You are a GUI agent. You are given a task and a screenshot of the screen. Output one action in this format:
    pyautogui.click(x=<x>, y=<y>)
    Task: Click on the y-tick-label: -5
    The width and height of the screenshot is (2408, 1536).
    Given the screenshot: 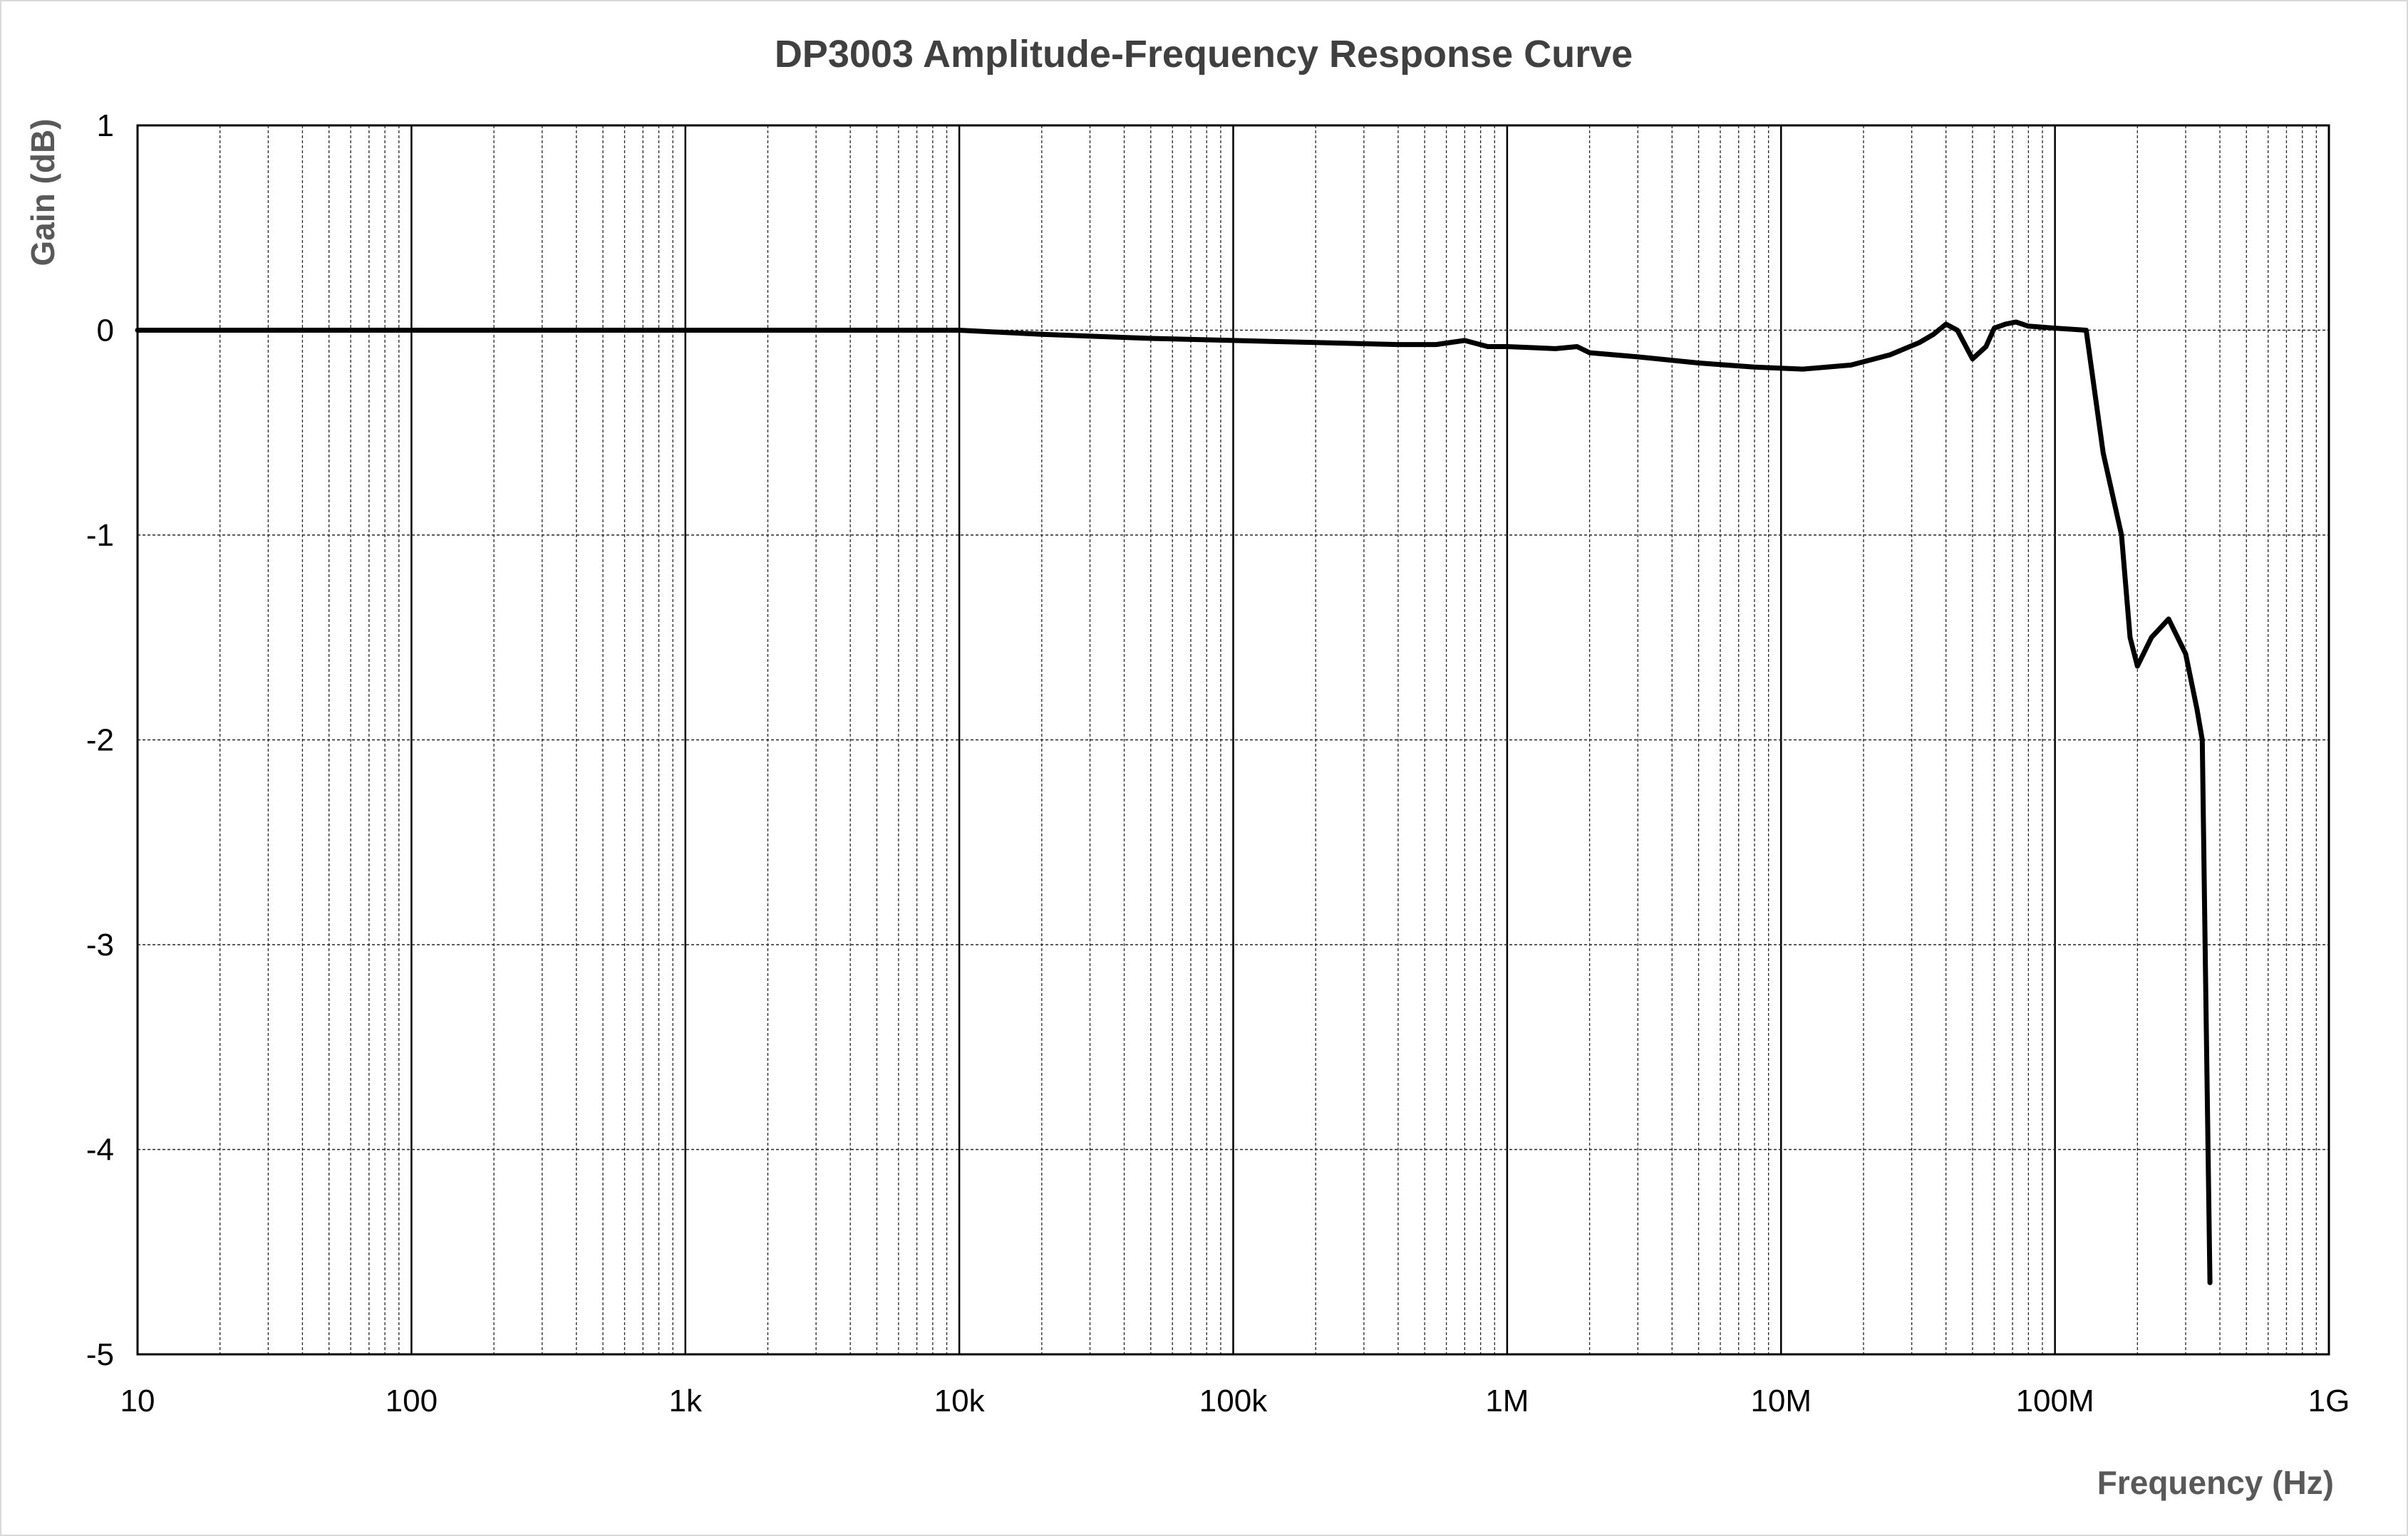 What is the action you would take?
    pyautogui.click(x=100, y=1354)
    